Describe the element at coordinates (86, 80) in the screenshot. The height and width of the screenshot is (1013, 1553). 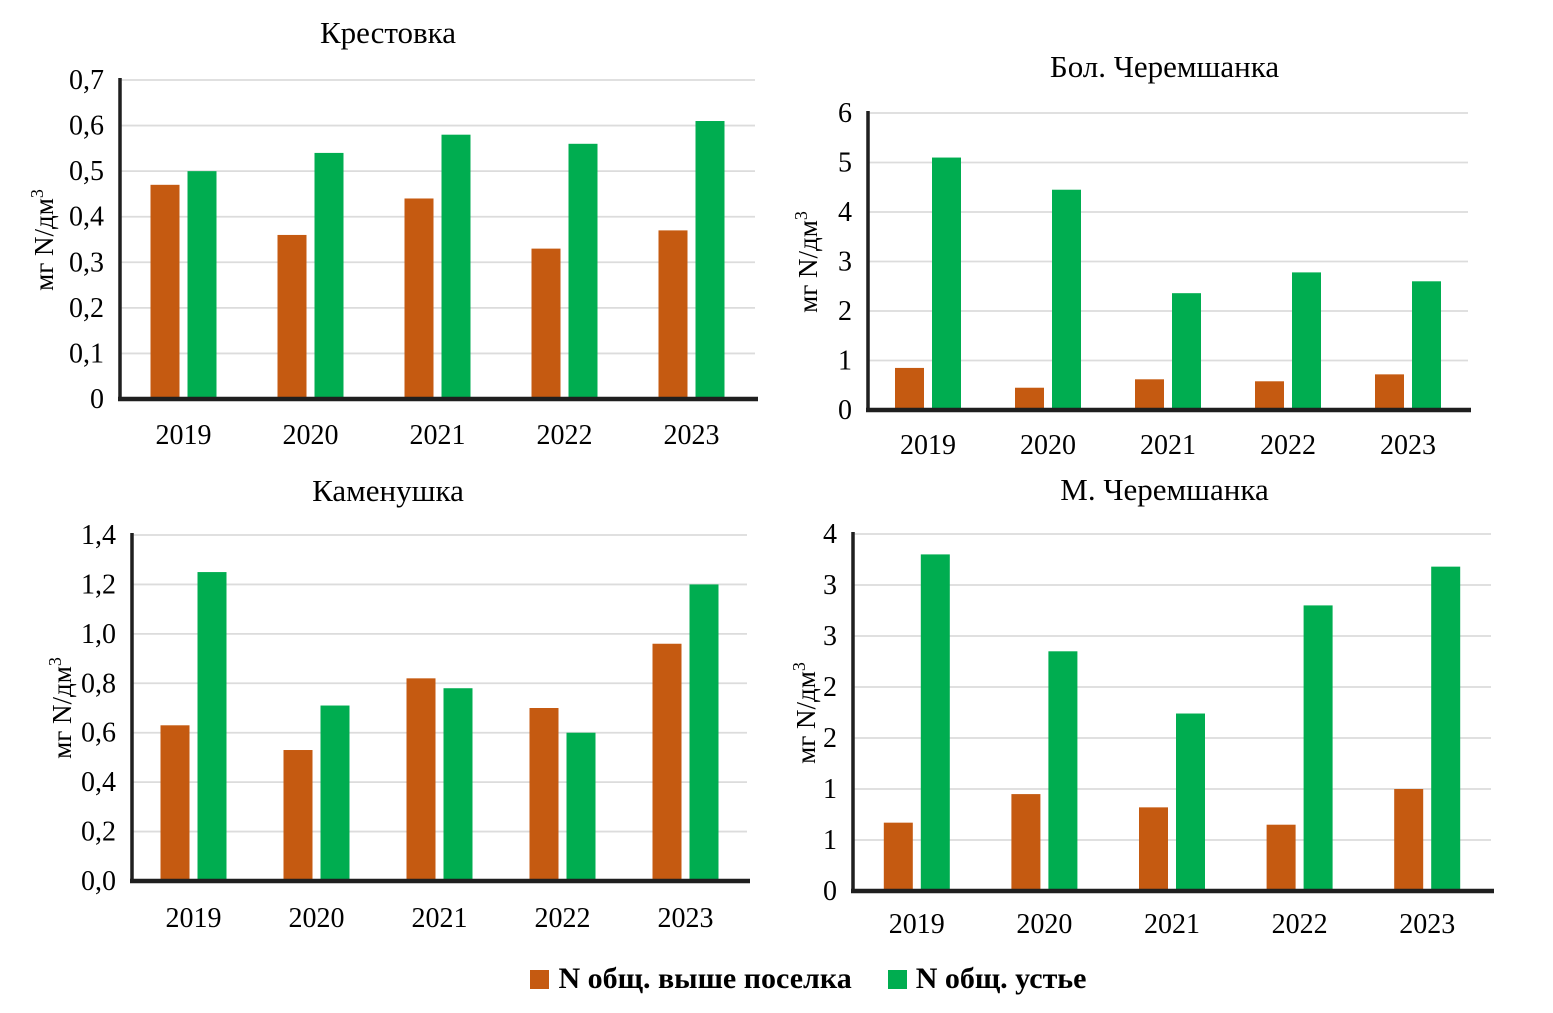
I see `svg-text: 0,7` at that location.